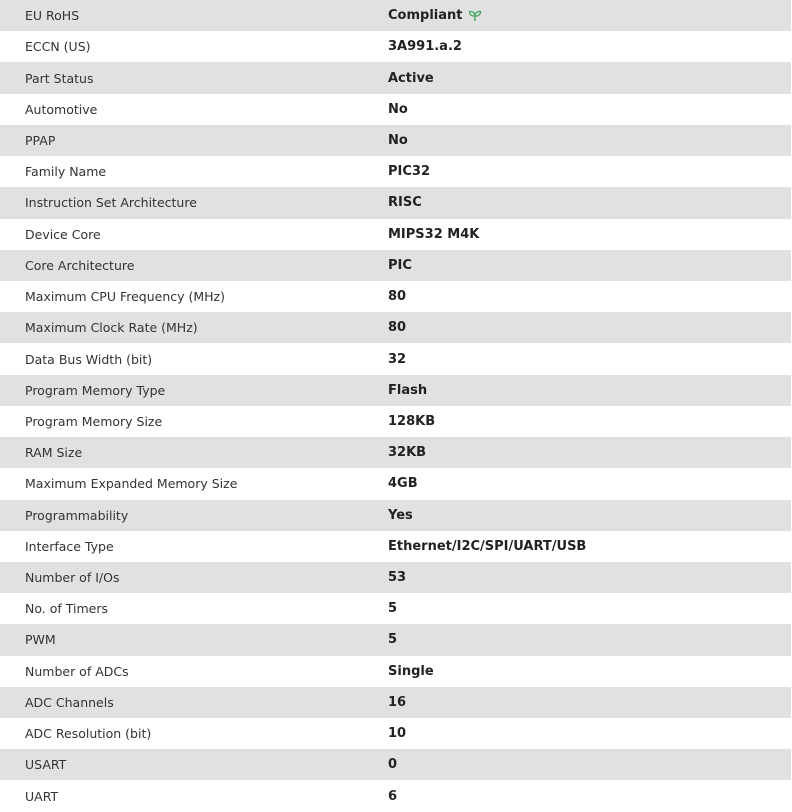  Describe the element at coordinates (54, 453) in the screenshot. I see `spec-label: RAM Size` at that location.